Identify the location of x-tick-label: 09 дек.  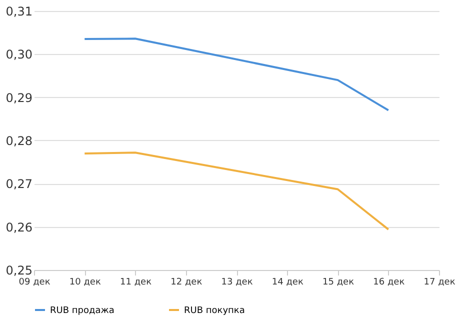
(34, 283).